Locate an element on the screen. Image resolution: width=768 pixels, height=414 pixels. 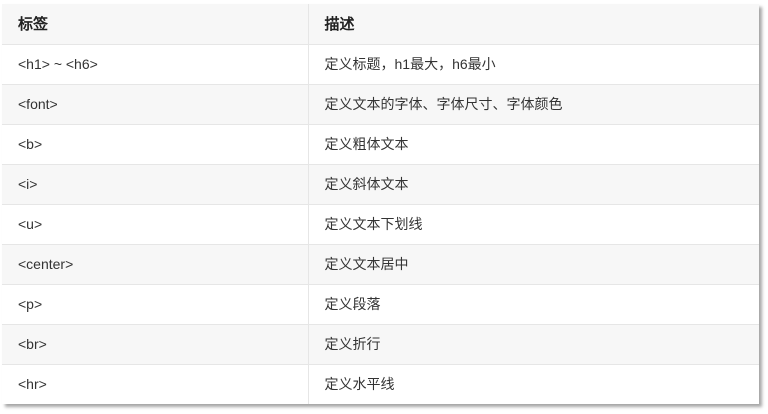
tag-cell: <br> is located at coordinates (155, 344).